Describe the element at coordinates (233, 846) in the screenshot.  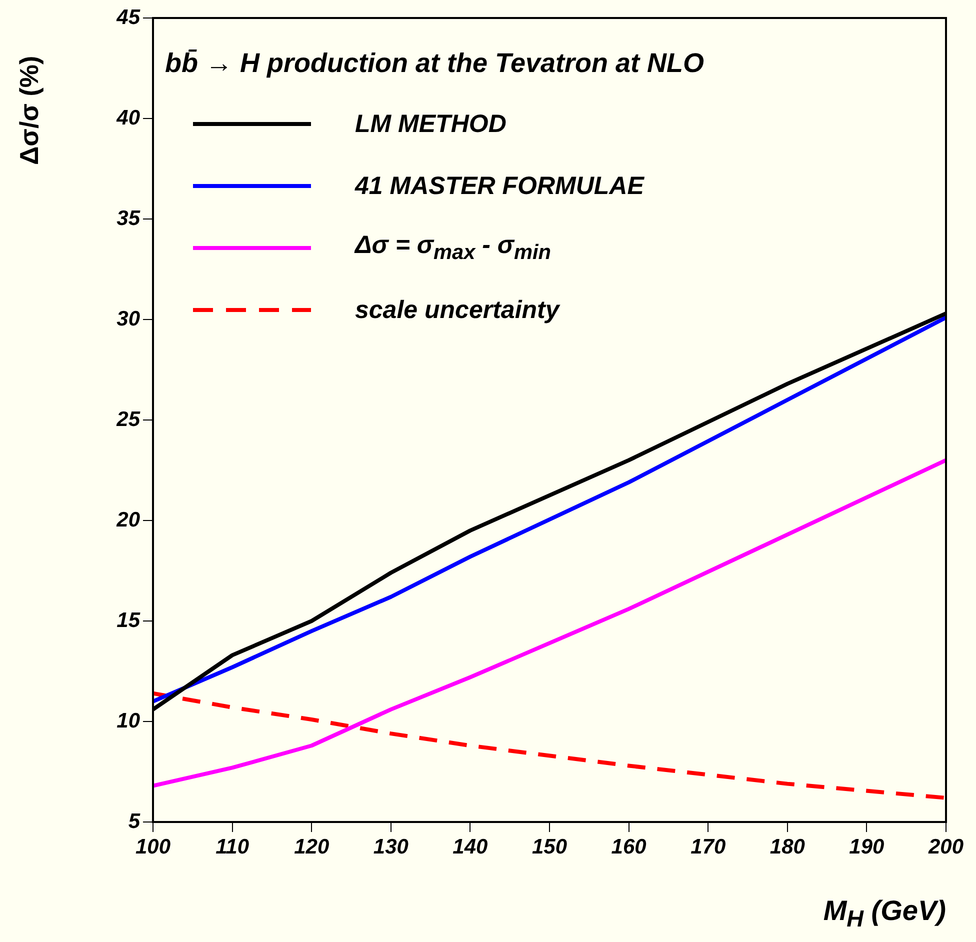
I see `x-tick-label: 110` at that location.